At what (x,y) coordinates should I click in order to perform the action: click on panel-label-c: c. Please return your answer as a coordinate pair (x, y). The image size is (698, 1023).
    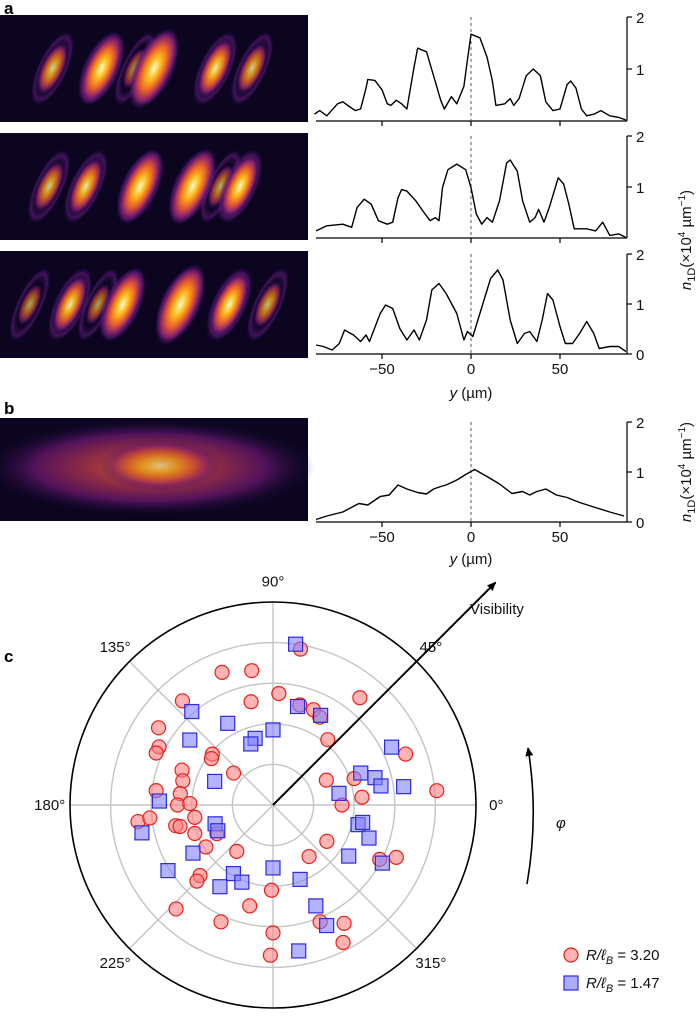
    Looking at the image, I should click on (8, 656).